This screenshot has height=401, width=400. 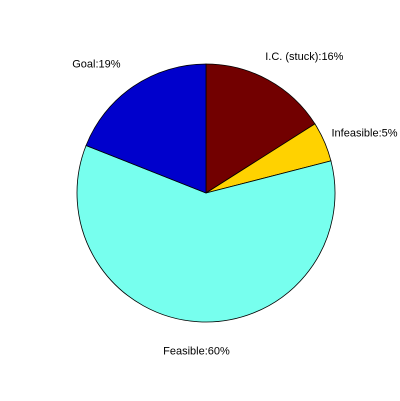 What do you see at coordinates (196, 352) in the screenshot?
I see `pie-slice-label-3: Feasible:60%` at bounding box center [196, 352].